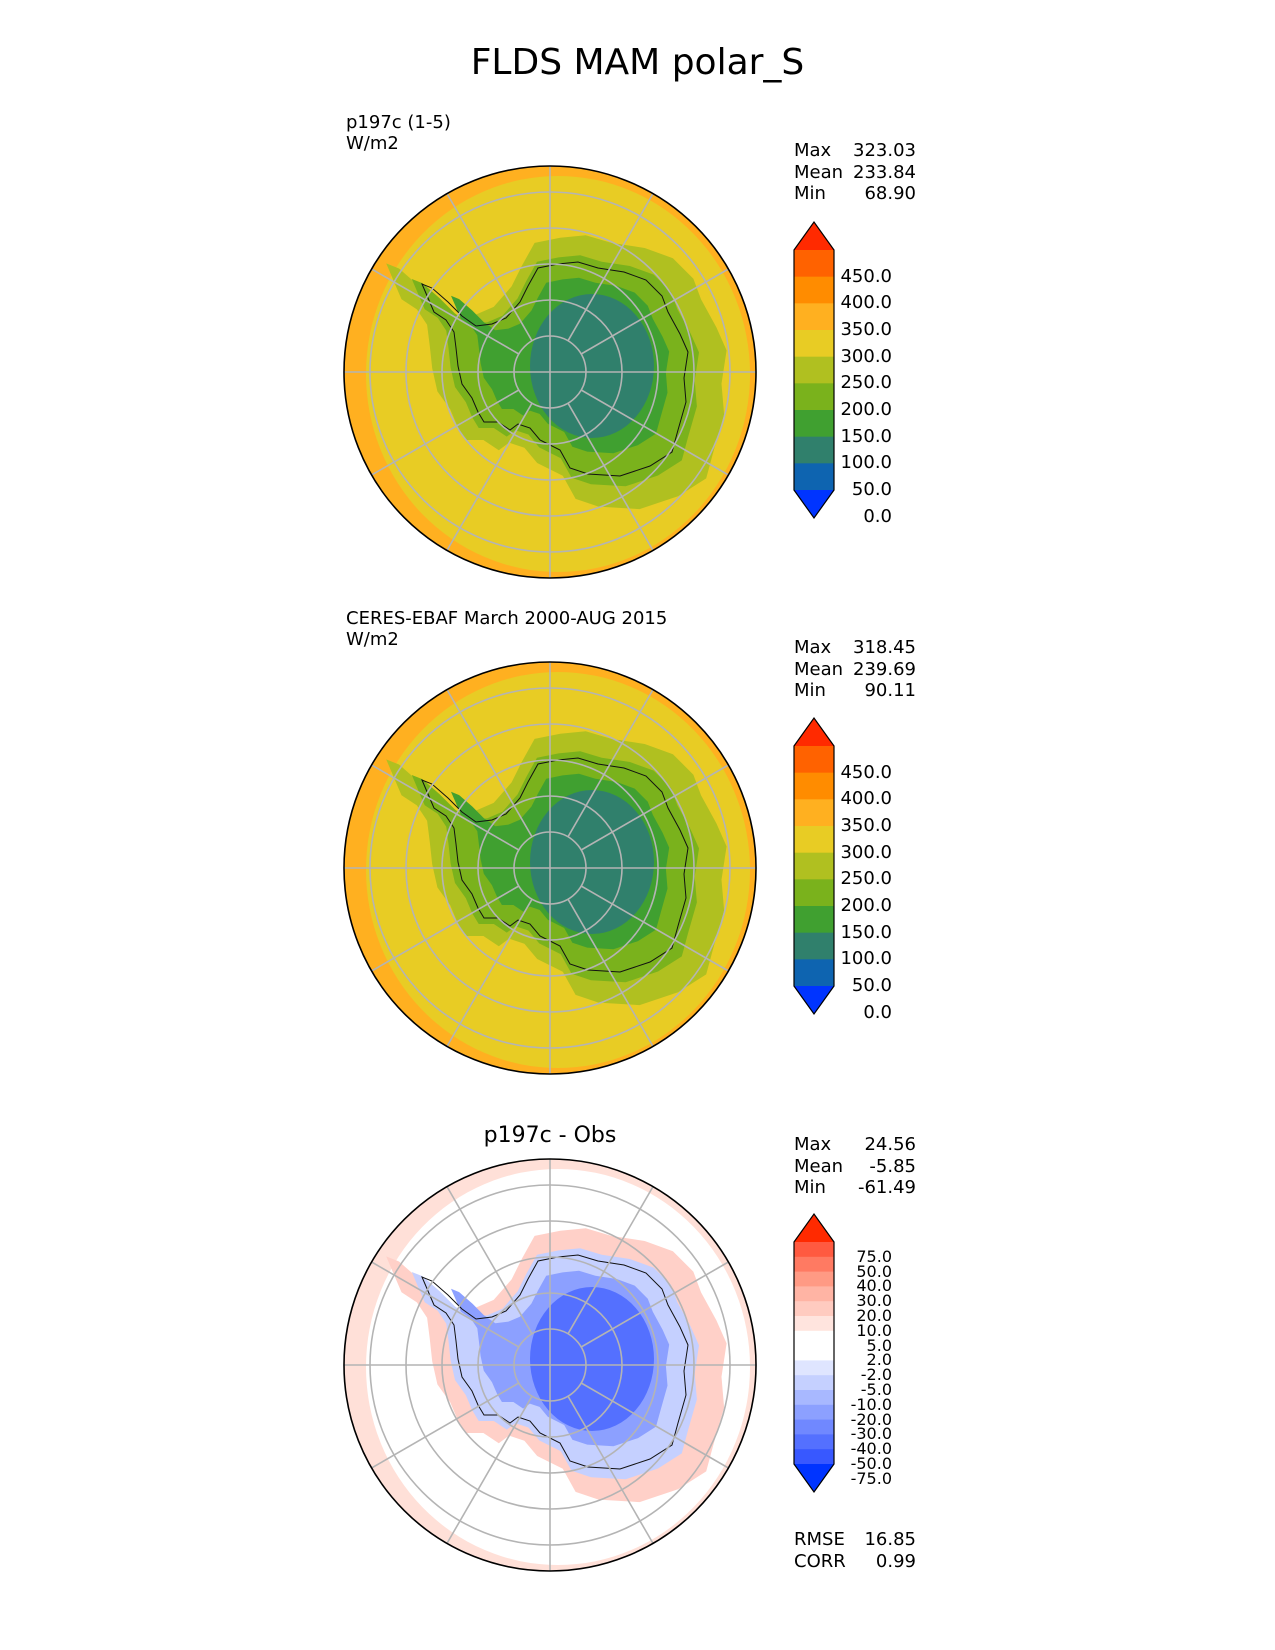 This screenshot has width=1275, height=1650. What do you see at coordinates (879, 1360) in the screenshot?
I see `colorbar-tick-label: 2.0` at bounding box center [879, 1360].